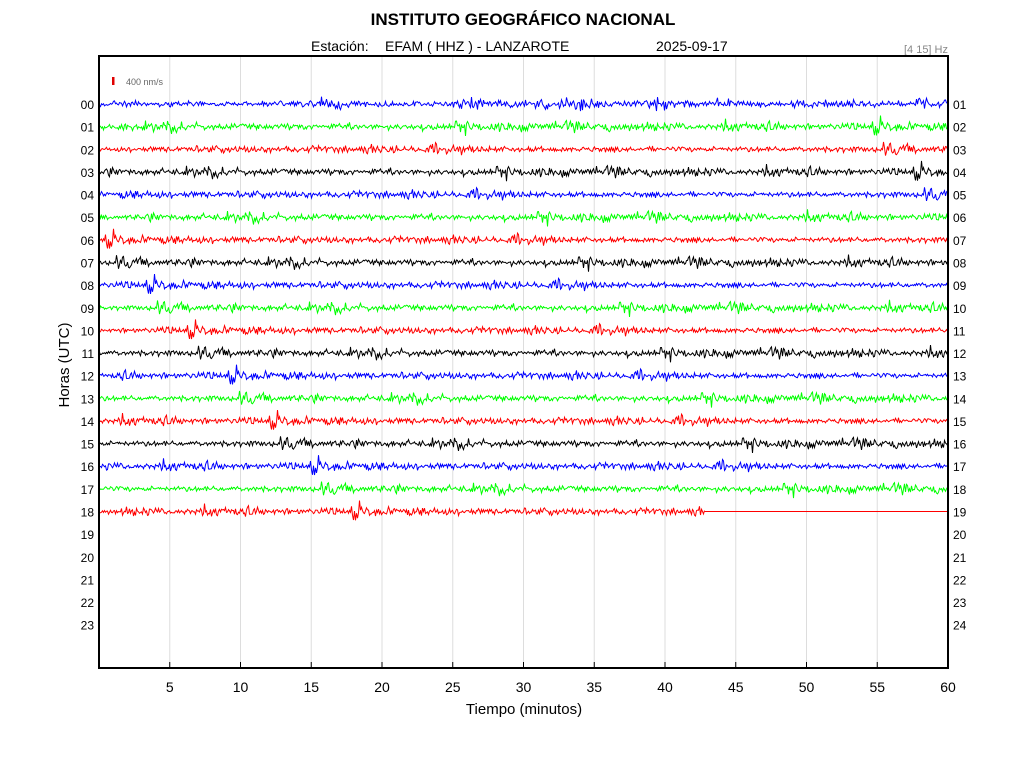 Image resolution: width=1024 pixels, height=768 pixels. I want to click on hour-label-right: 17, so click(960, 467).